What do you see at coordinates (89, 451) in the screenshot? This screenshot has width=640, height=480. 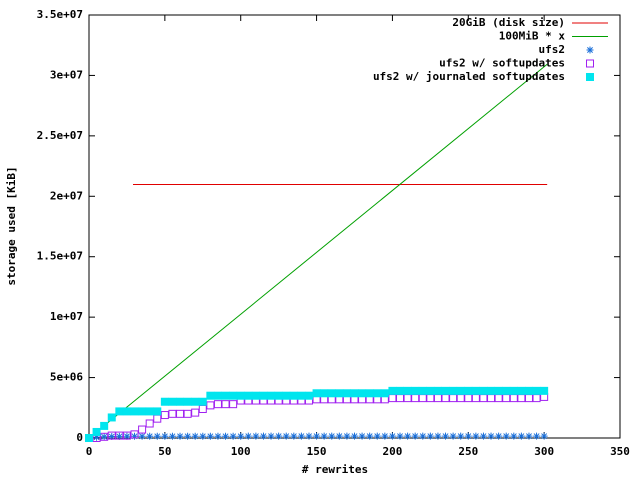 I see `x-tick-label: 0` at bounding box center [89, 451].